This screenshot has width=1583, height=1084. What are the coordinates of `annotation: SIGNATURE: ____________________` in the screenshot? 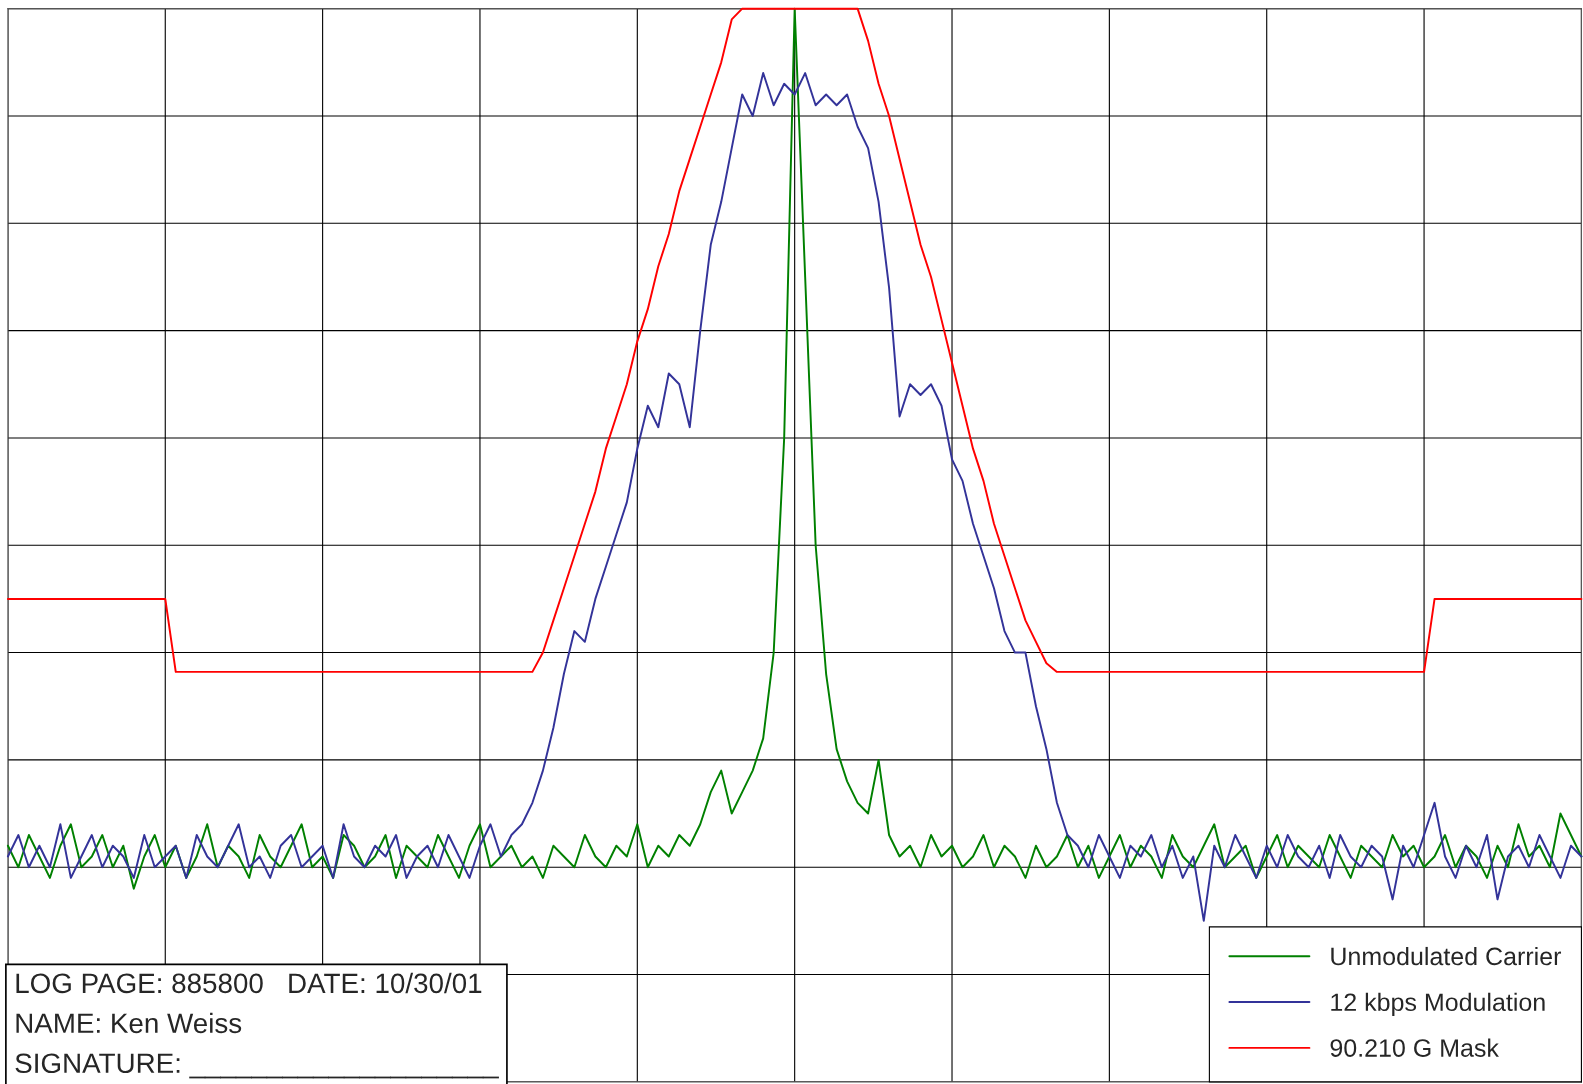 It's located at (257, 1066).